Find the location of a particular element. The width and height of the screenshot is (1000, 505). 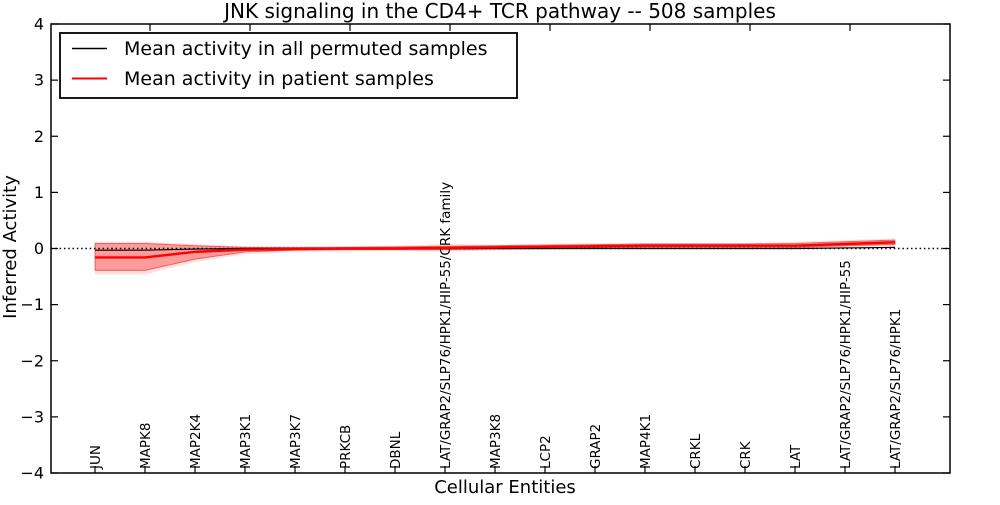

x-tick-label: LAT/GRAP2/SLP76/HPK1/HIP-55 is located at coordinates (846, 364).